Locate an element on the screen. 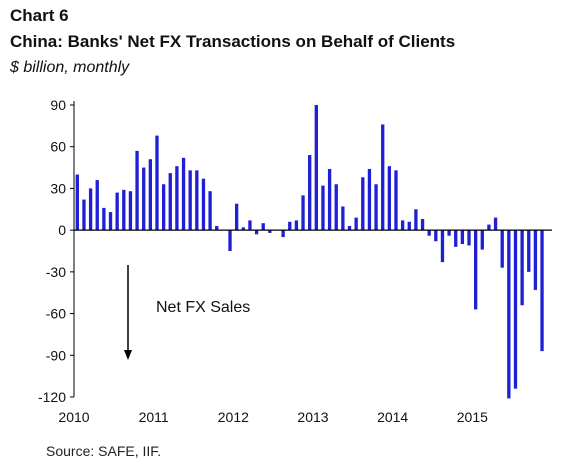 Image resolution: width=580 pixels, height=474 pixels. x-tick-label: 2015 is located at coordinates (472, 417).